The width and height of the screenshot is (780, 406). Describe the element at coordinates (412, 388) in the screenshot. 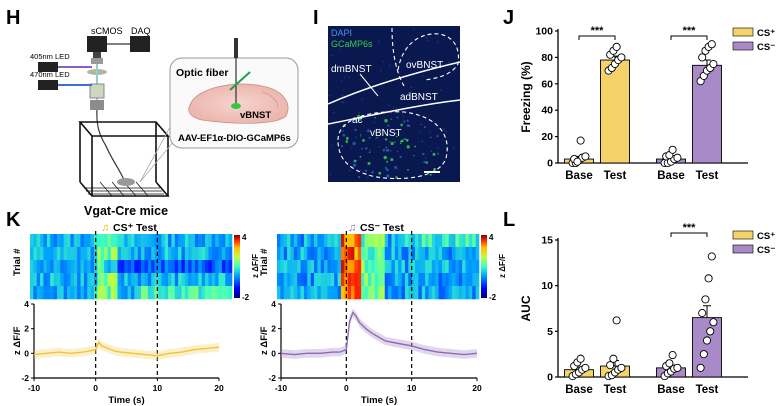

I see `kr-trace-xtick-label: 10` at that location.